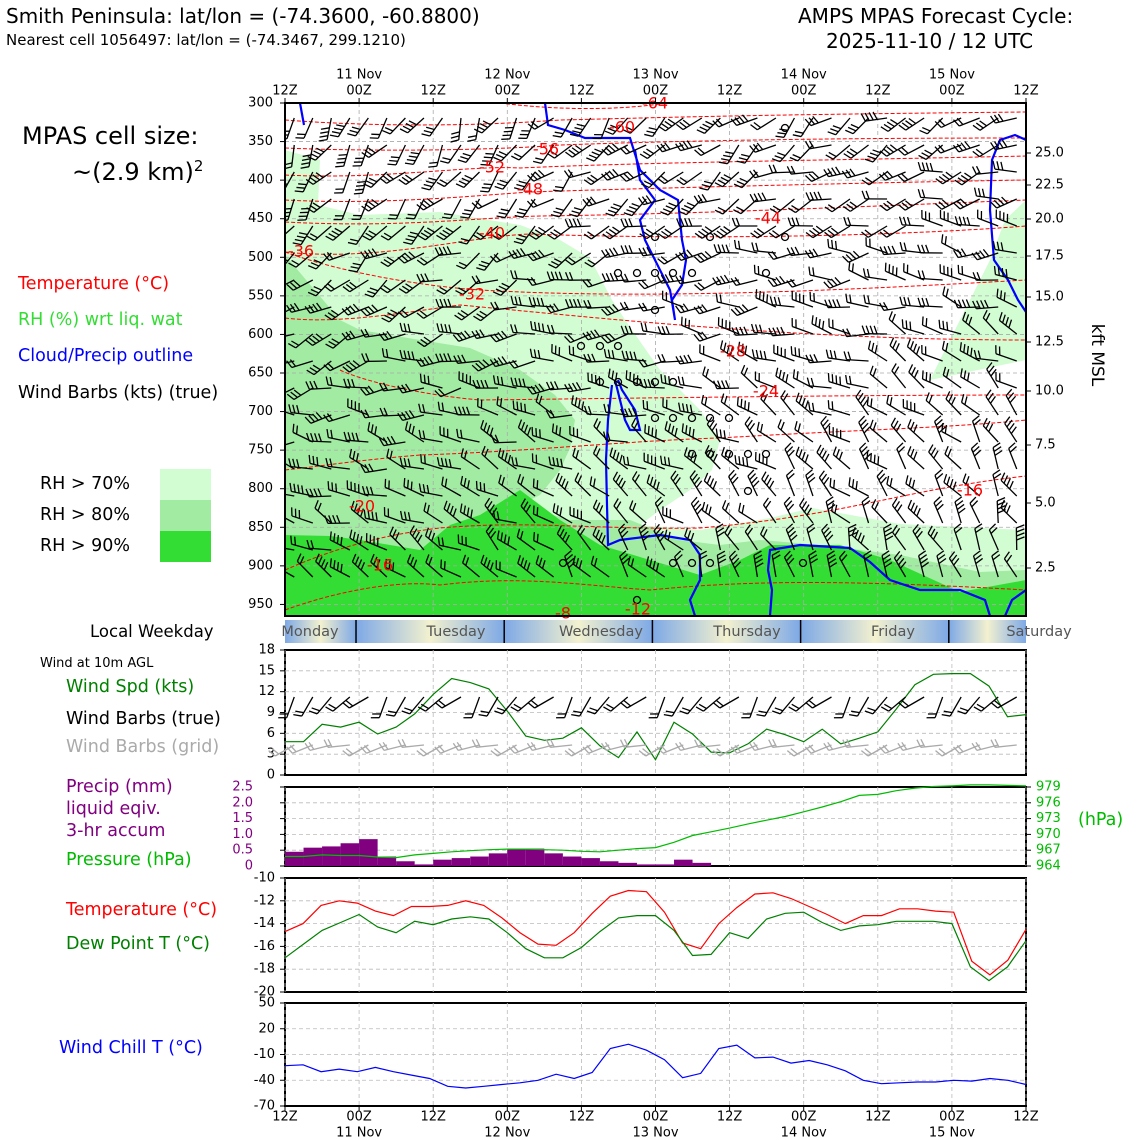  Describe the element at coordinates (1048, 850) in the screenshot. I see `pressure-ytick-label: 967` at that location.